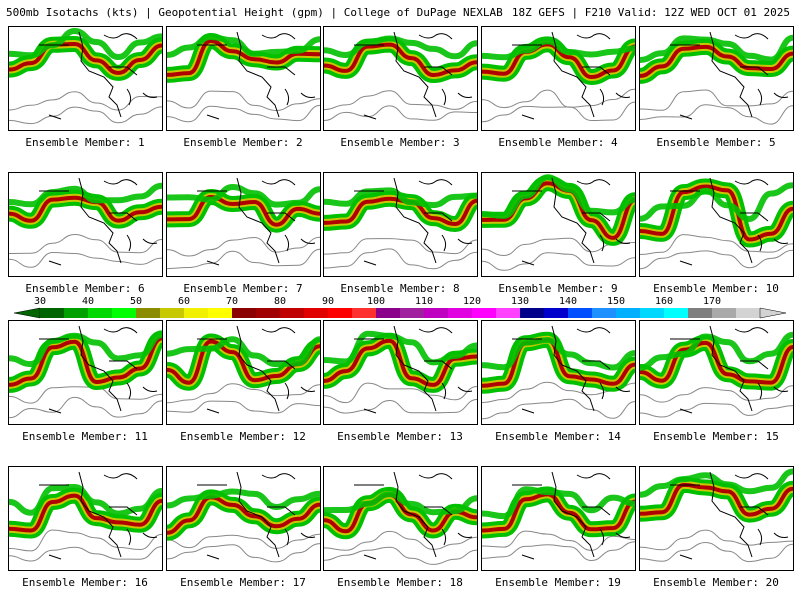 The image size is (800, 600). What do you see at coordinates (472, 301) in the screenshot?
I see `scale-tick-label: 120` at bounding box center [472, 301].